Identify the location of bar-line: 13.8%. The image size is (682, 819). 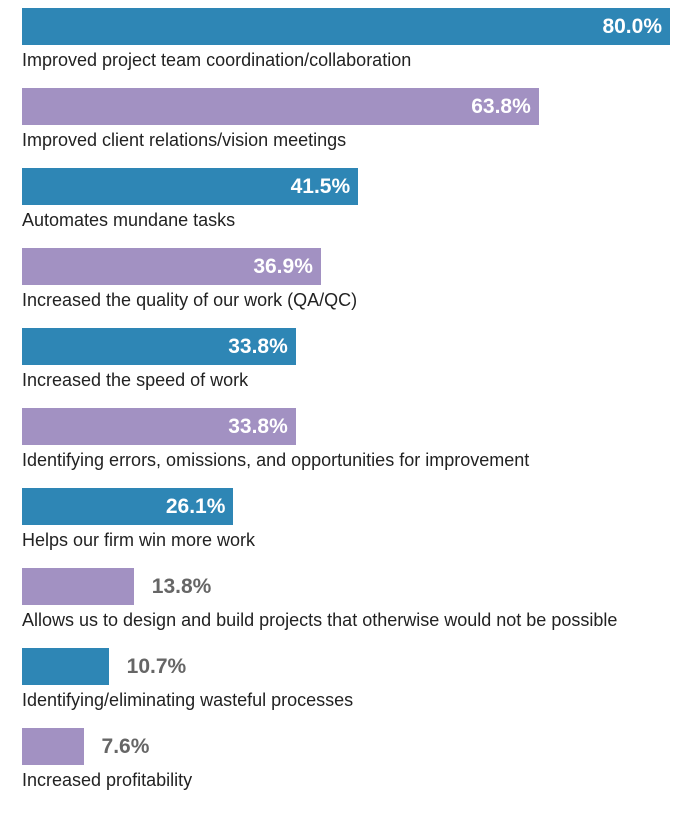
(341, 586).